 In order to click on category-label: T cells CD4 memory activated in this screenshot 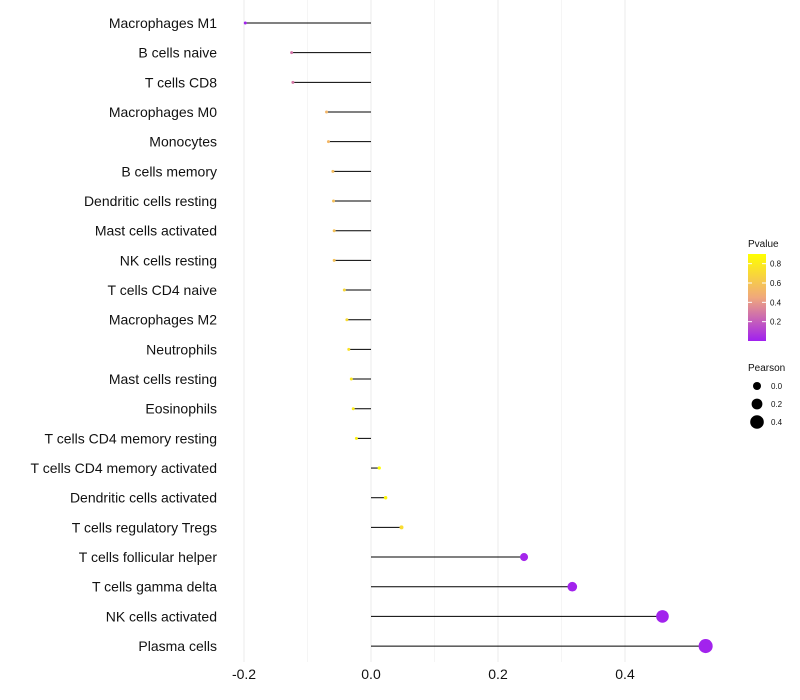, I will do `click(124, 468)`.